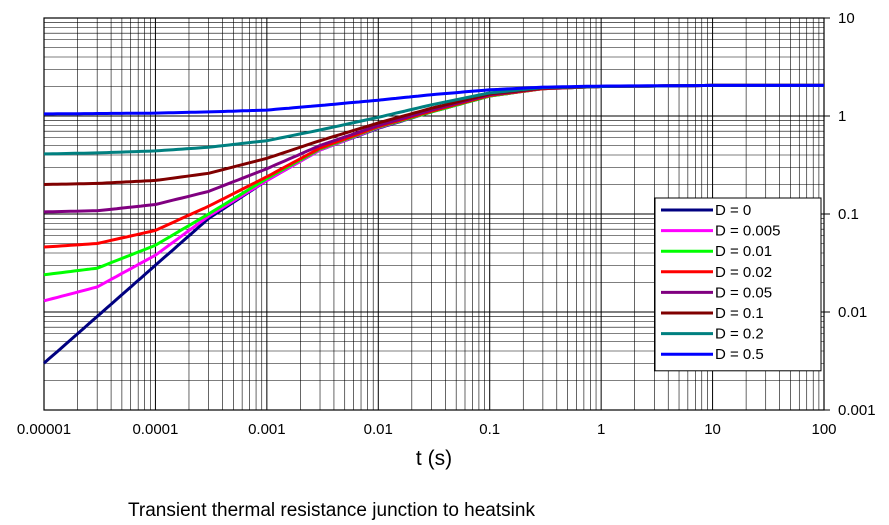  What do you see at coordinates (747, 231) in the screenshot?
I see `legend-label: D = 0.005` at bounding box center [747, 231].